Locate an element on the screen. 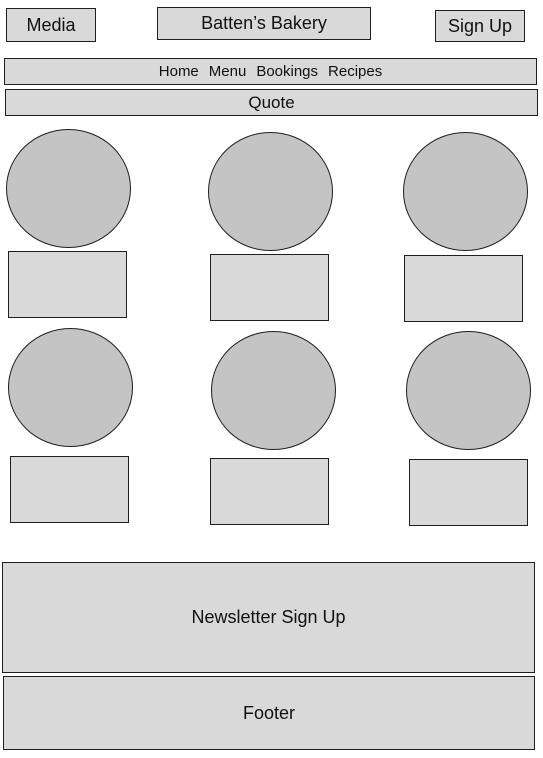 The width and height of the screenshot is (543, 758). nav-home-link: Home is located at coordinates (178, 71).